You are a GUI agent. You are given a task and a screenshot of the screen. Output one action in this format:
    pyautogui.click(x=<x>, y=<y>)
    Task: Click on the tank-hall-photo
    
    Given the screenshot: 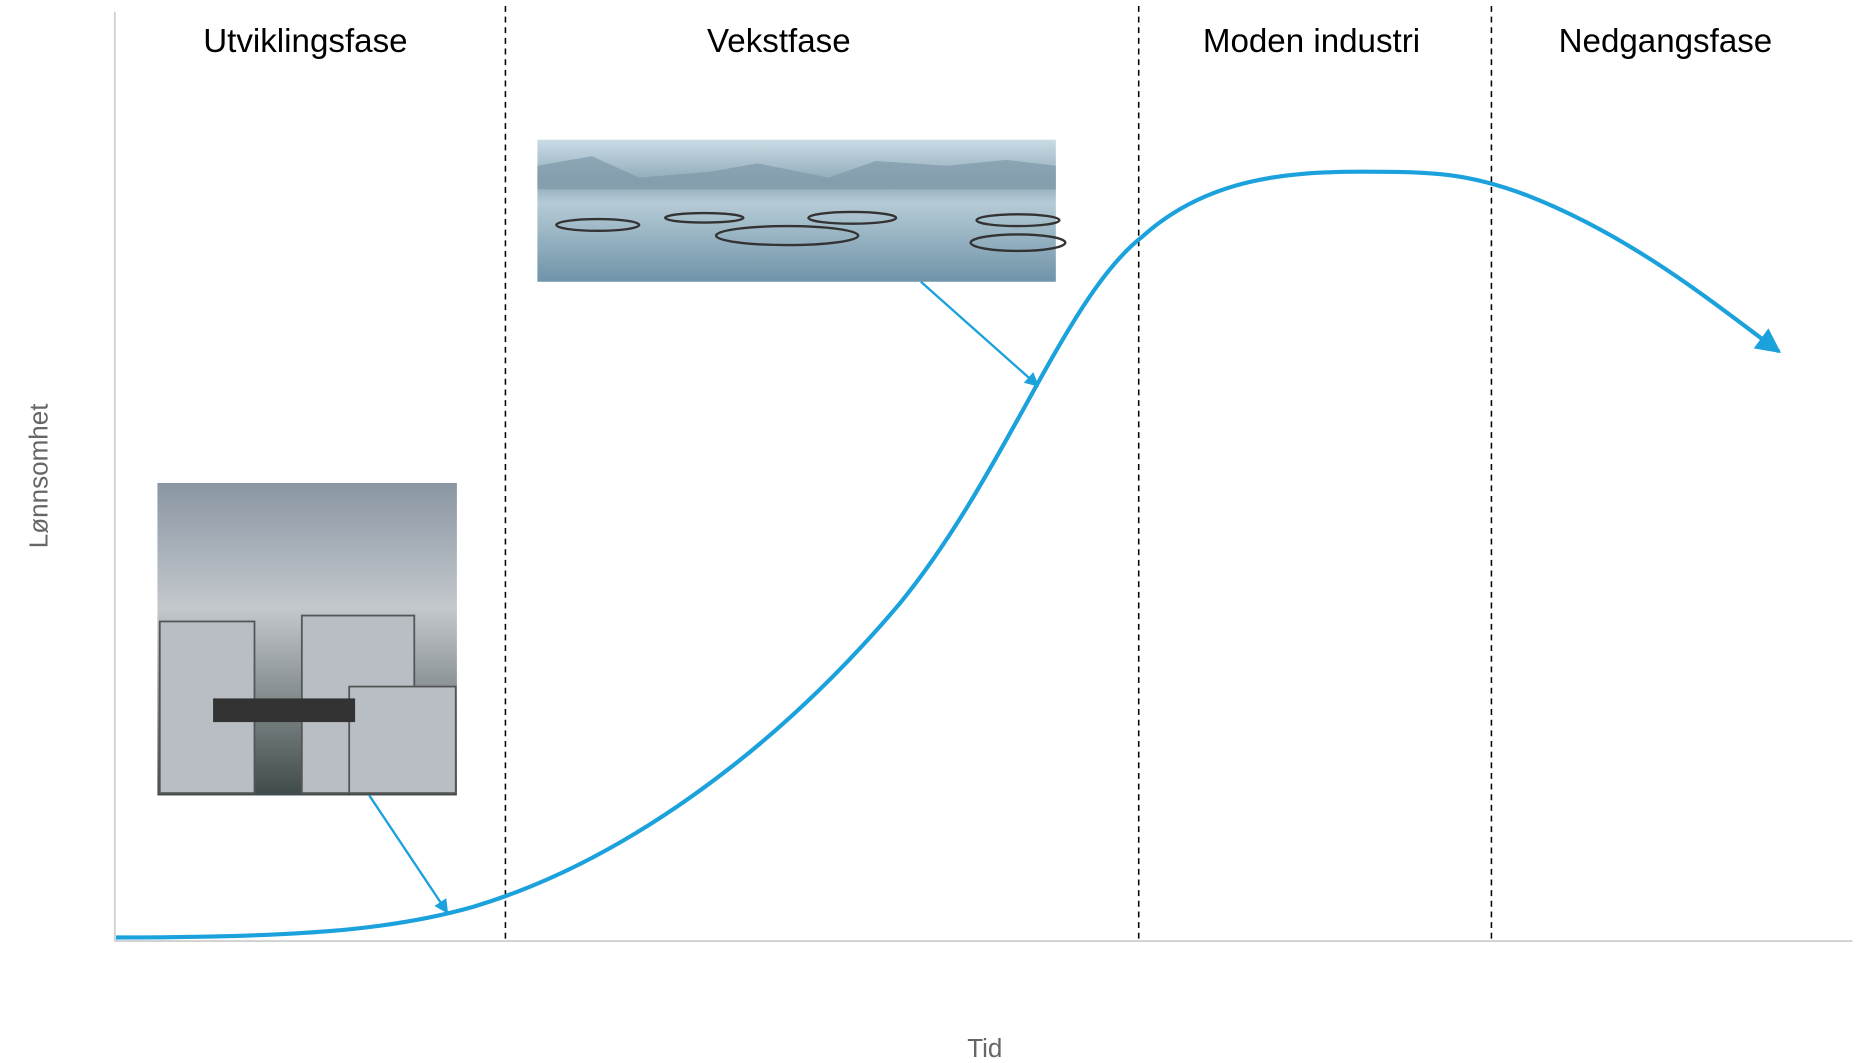 What is the action you would take?
    pyautogui.click(x=307, y=639)
    